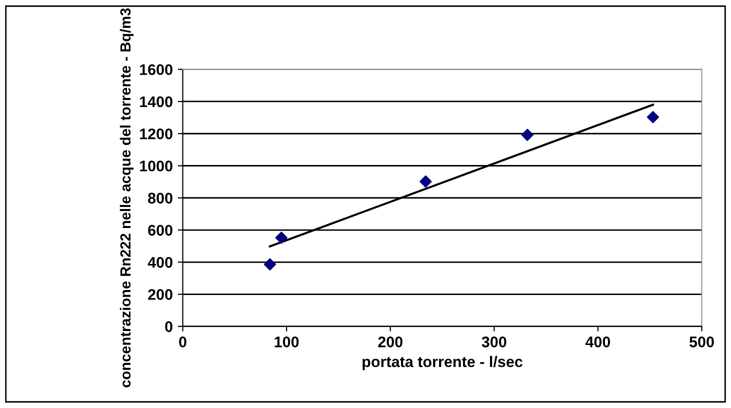 This screenshot has height=408, width=731. What do you see at coordinates (701, 342) in the screenshot?
I see `x-tick-label: 500` at bounding box center [701, 342].